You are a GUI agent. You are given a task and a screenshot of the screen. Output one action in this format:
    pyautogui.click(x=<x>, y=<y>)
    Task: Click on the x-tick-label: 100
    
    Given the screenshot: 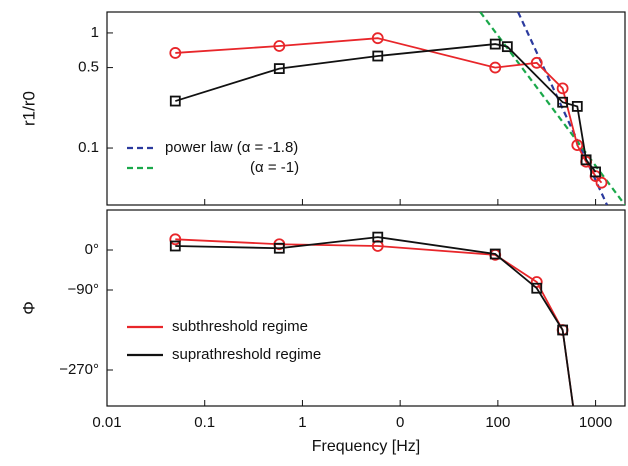 What is the action you would take?
    pyautogui.click(x=497, y=422)
    